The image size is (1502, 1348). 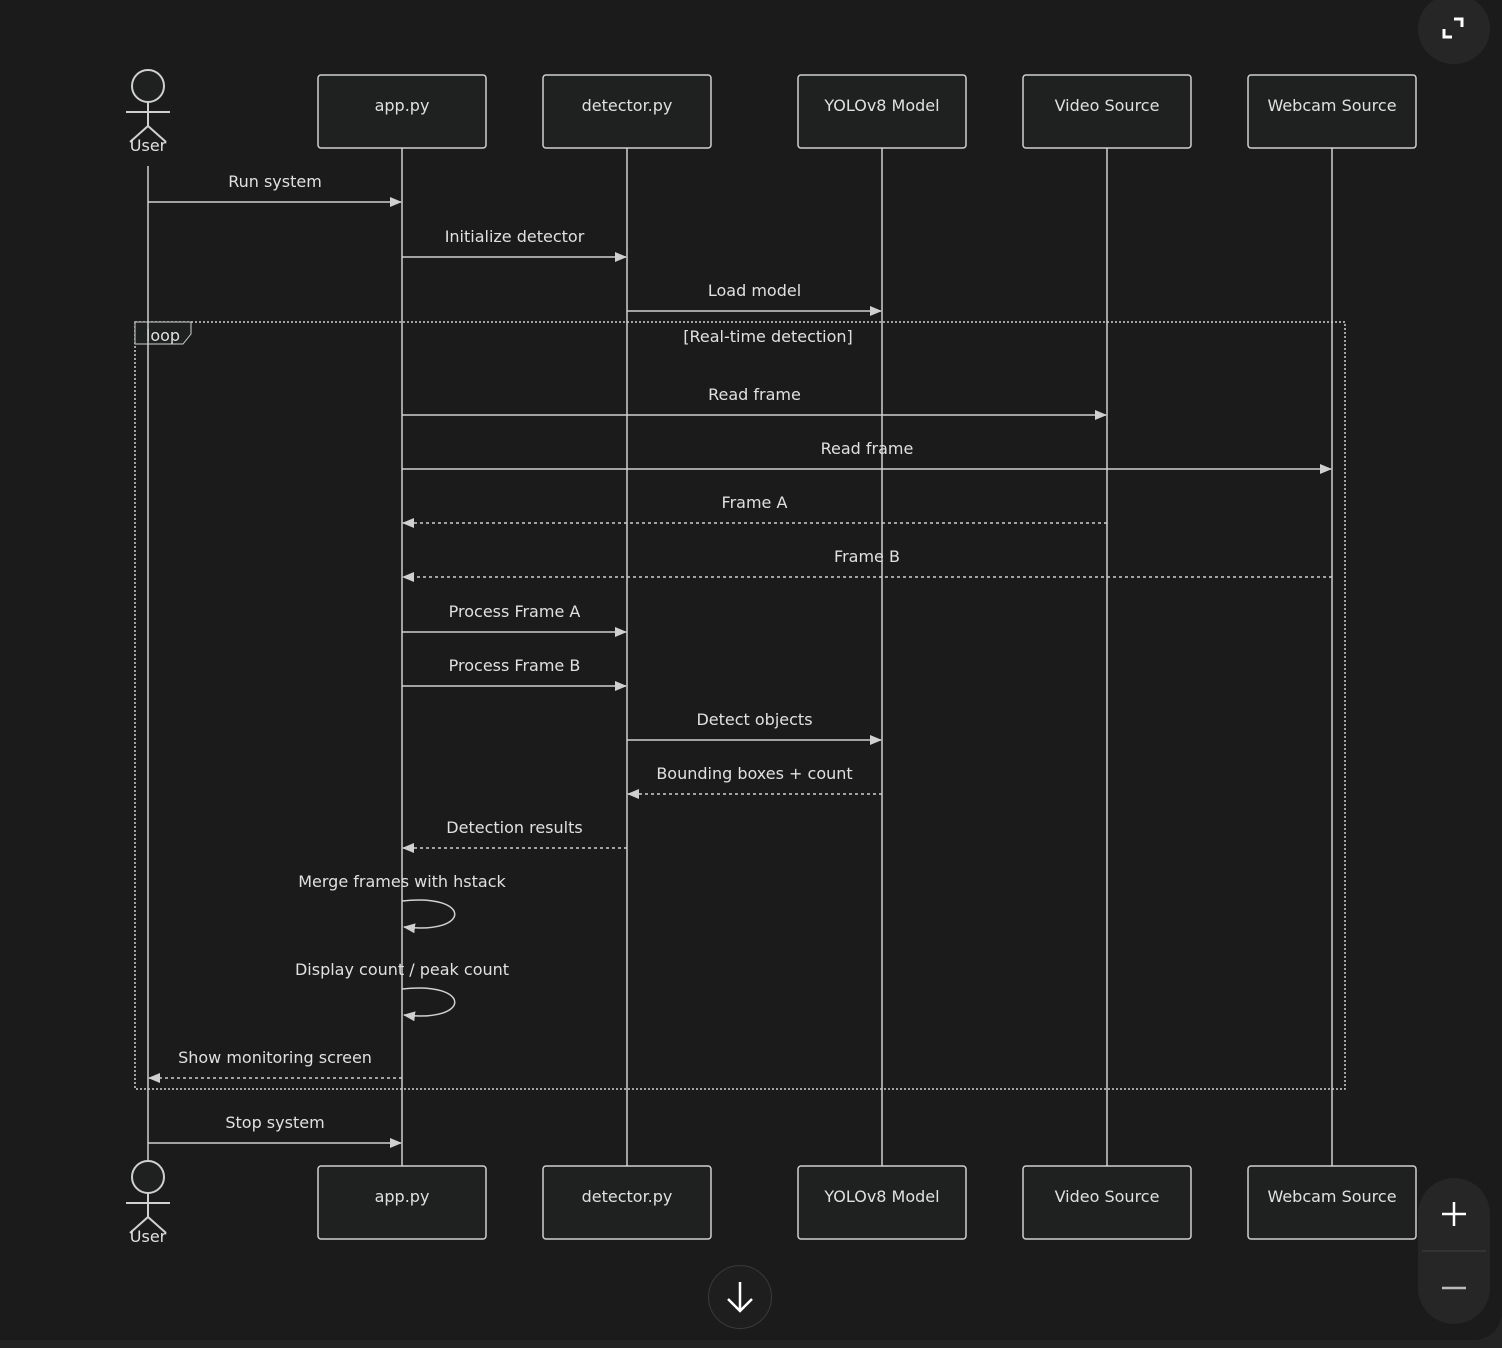 I want to click on actor-user-bottom: User, so click(x=148, y=1203).